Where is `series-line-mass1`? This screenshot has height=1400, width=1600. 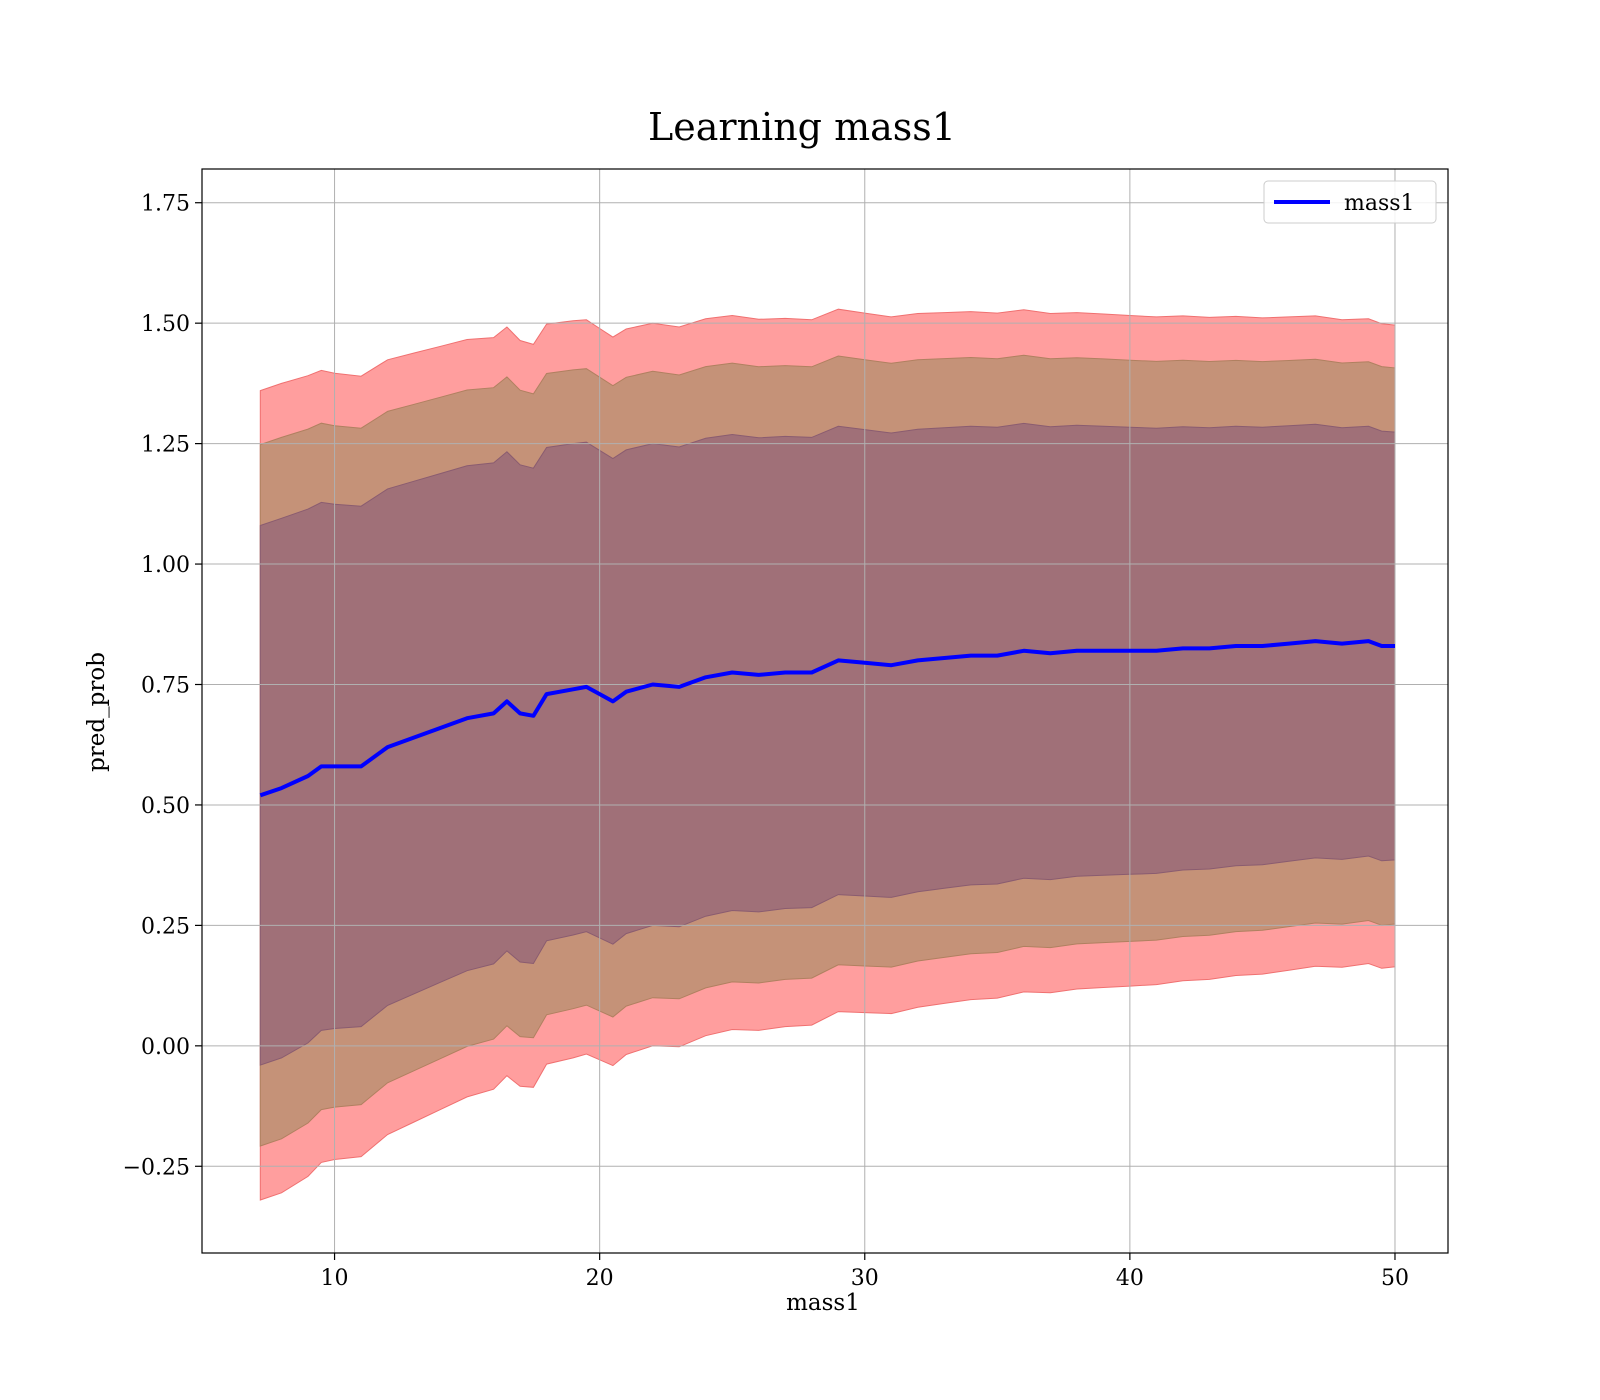
series-line-mass1 is located at coordinates (827, 718).